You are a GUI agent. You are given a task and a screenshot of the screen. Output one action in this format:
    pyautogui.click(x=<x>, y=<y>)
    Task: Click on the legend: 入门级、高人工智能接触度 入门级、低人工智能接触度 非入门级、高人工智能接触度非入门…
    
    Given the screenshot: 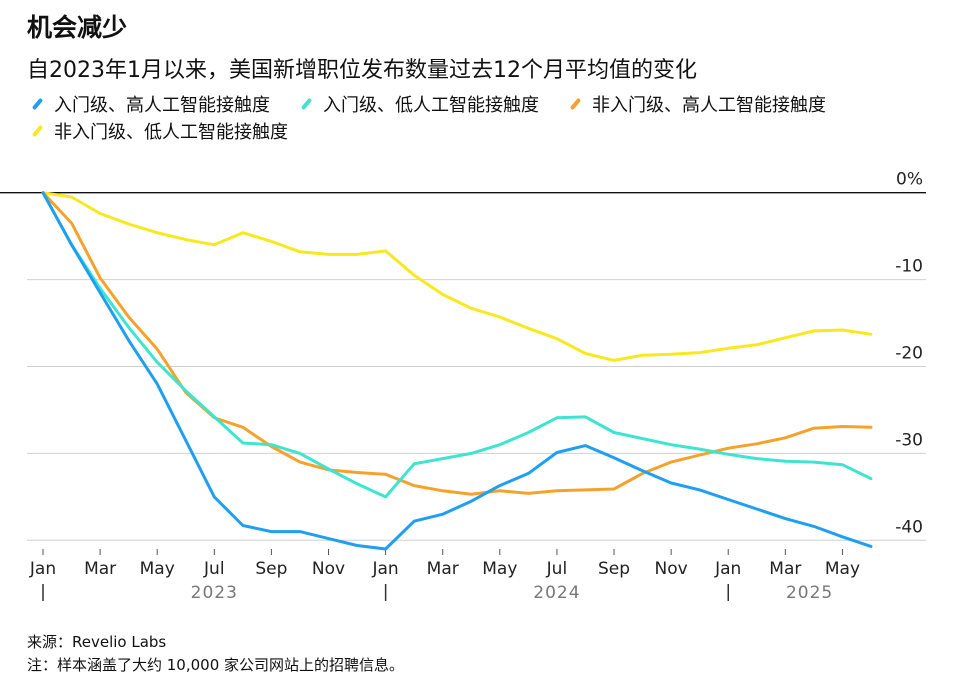 What is the action you would take?
    pyautogui.click(x=487, y=119)
    